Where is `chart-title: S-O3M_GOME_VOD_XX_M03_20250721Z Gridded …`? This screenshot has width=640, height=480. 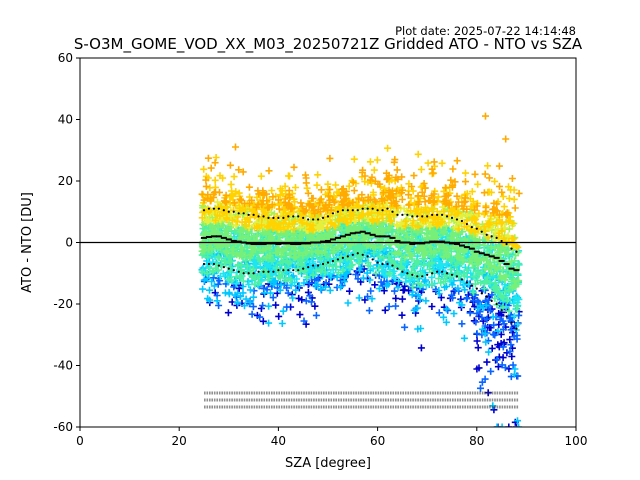 chart-title: S-O3M_GOME_VOD_XX_M03_20250721Z Gridded … is located at coordinates (328, 44).